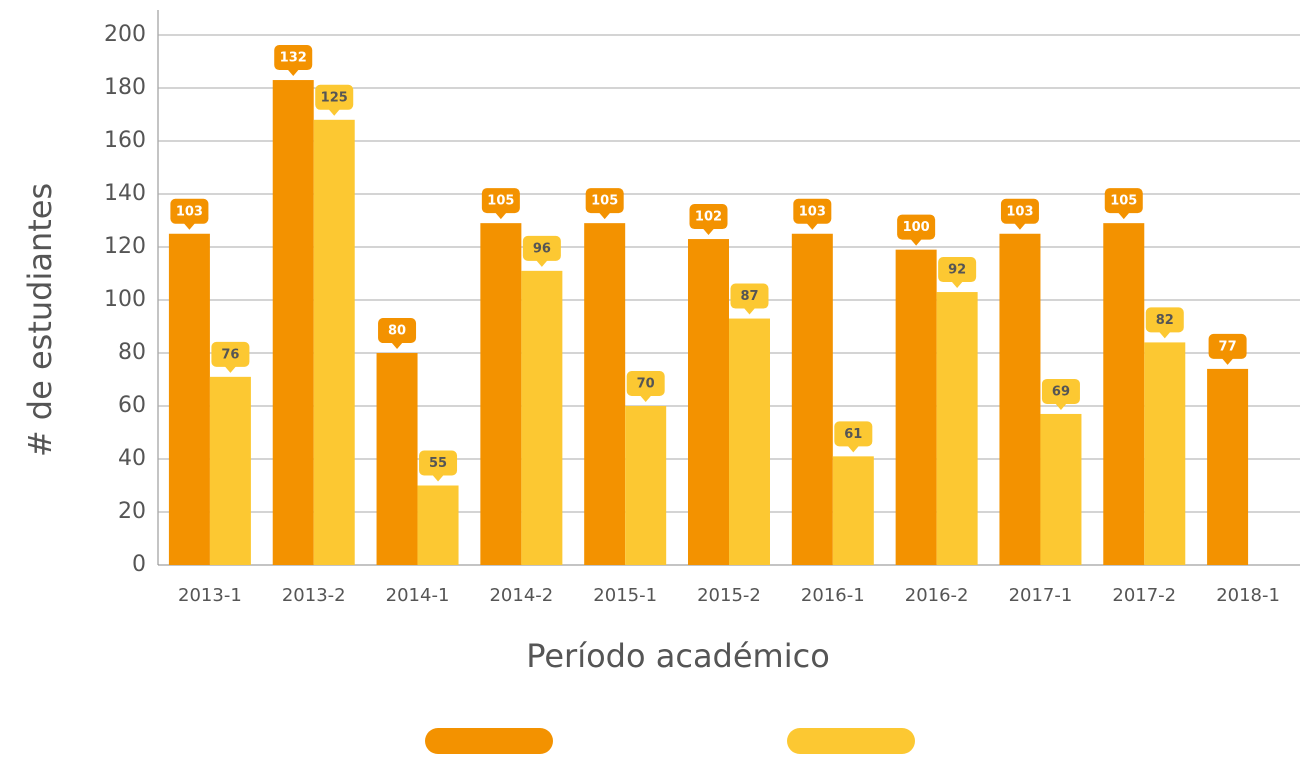 The image size is (1300, 757). What do you see at coordinates (937, 595) in the screenshot?
I see `x-tick-label: 2016-2` at bounding box center [937, 595].